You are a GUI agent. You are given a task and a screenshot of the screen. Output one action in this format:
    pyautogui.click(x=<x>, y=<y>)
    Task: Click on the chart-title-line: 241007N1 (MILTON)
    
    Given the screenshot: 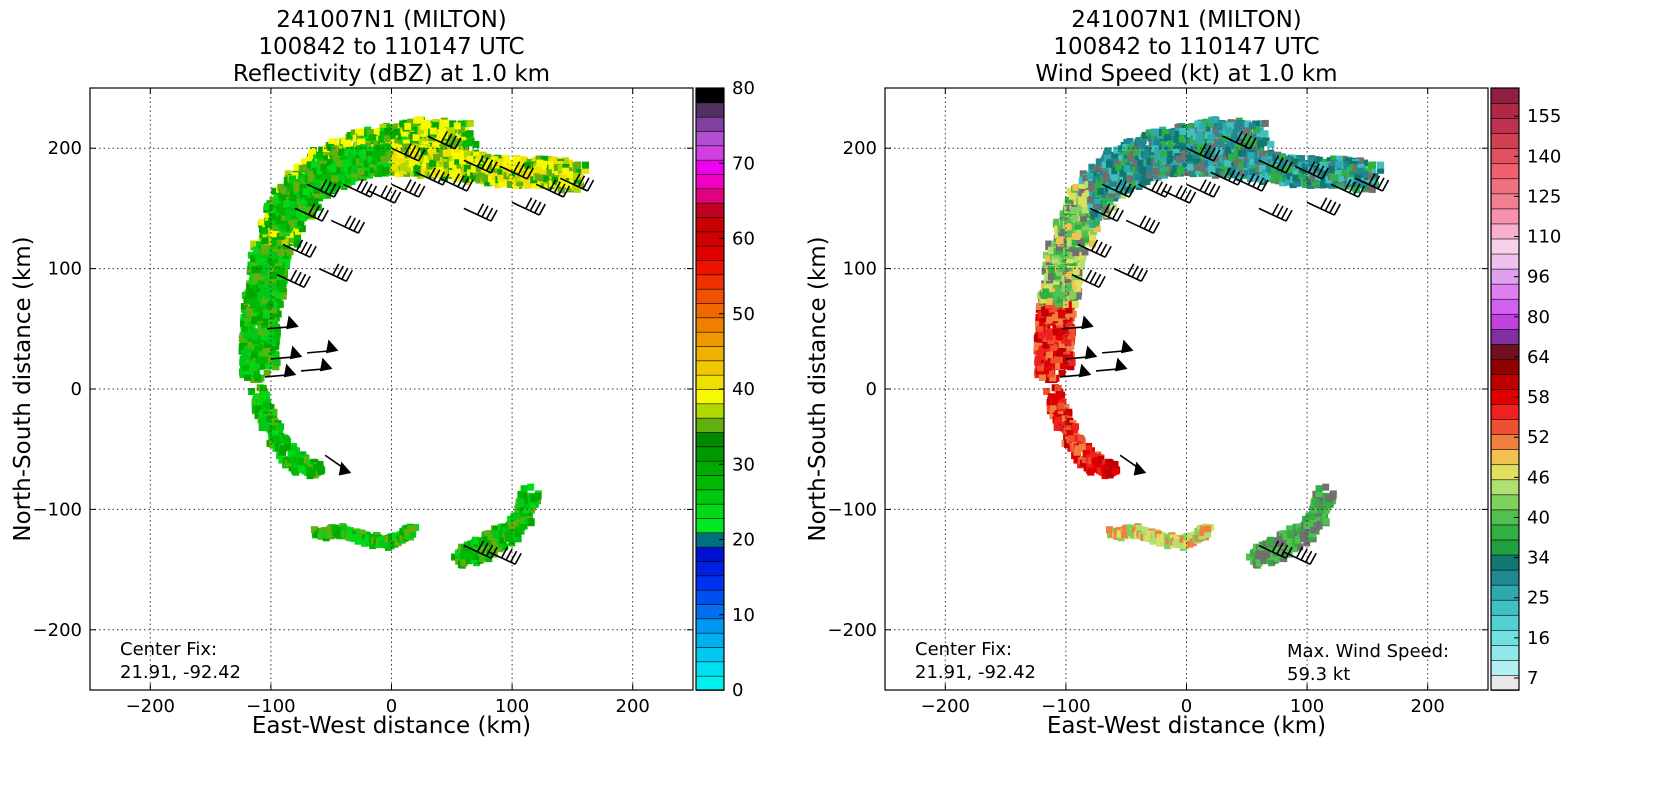 What is the action you would take?
    pyautogui.click(x=1186, y=20)
    